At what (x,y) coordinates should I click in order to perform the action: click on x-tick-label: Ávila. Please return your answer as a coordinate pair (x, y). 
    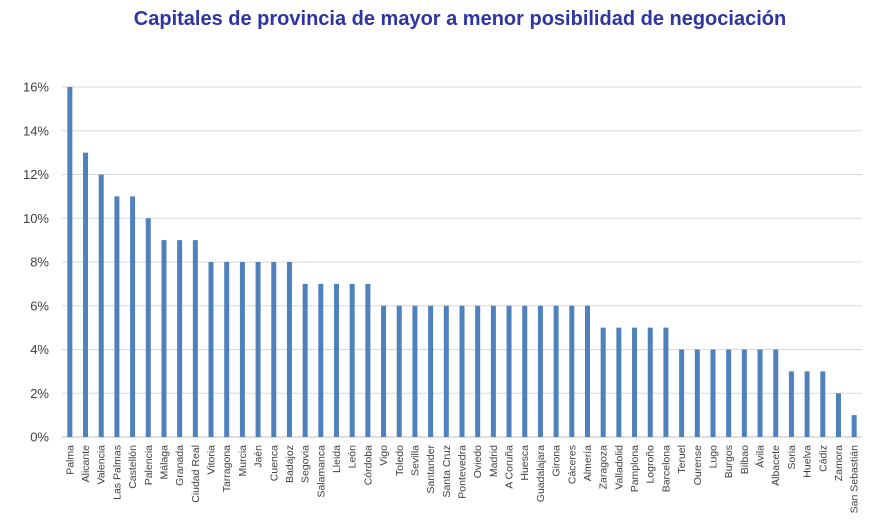
    Looking at the image, I should click on (760, 456).